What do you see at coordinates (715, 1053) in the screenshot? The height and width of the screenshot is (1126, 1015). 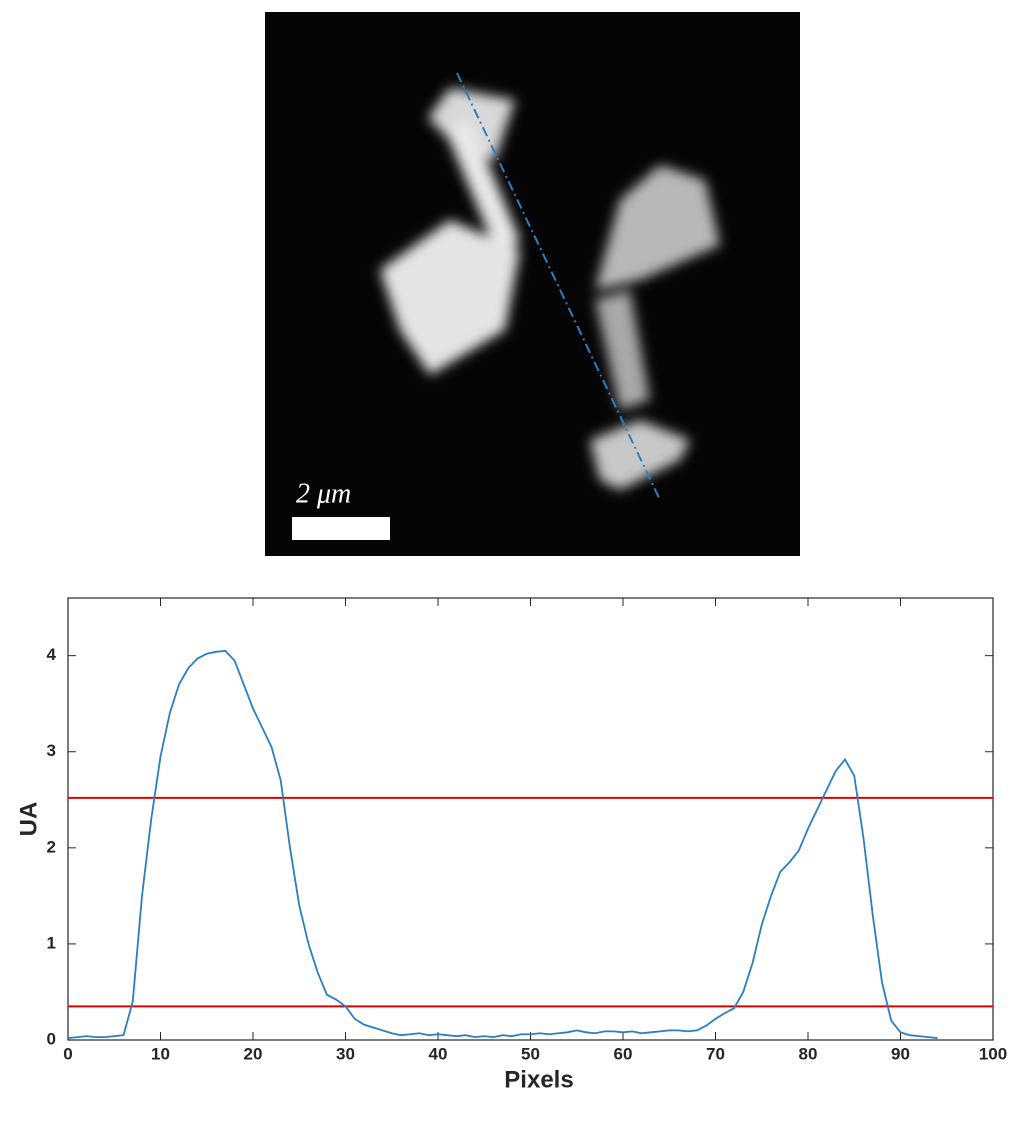 I see `x-tick-label: 70` at bounding box center [715, 1053].